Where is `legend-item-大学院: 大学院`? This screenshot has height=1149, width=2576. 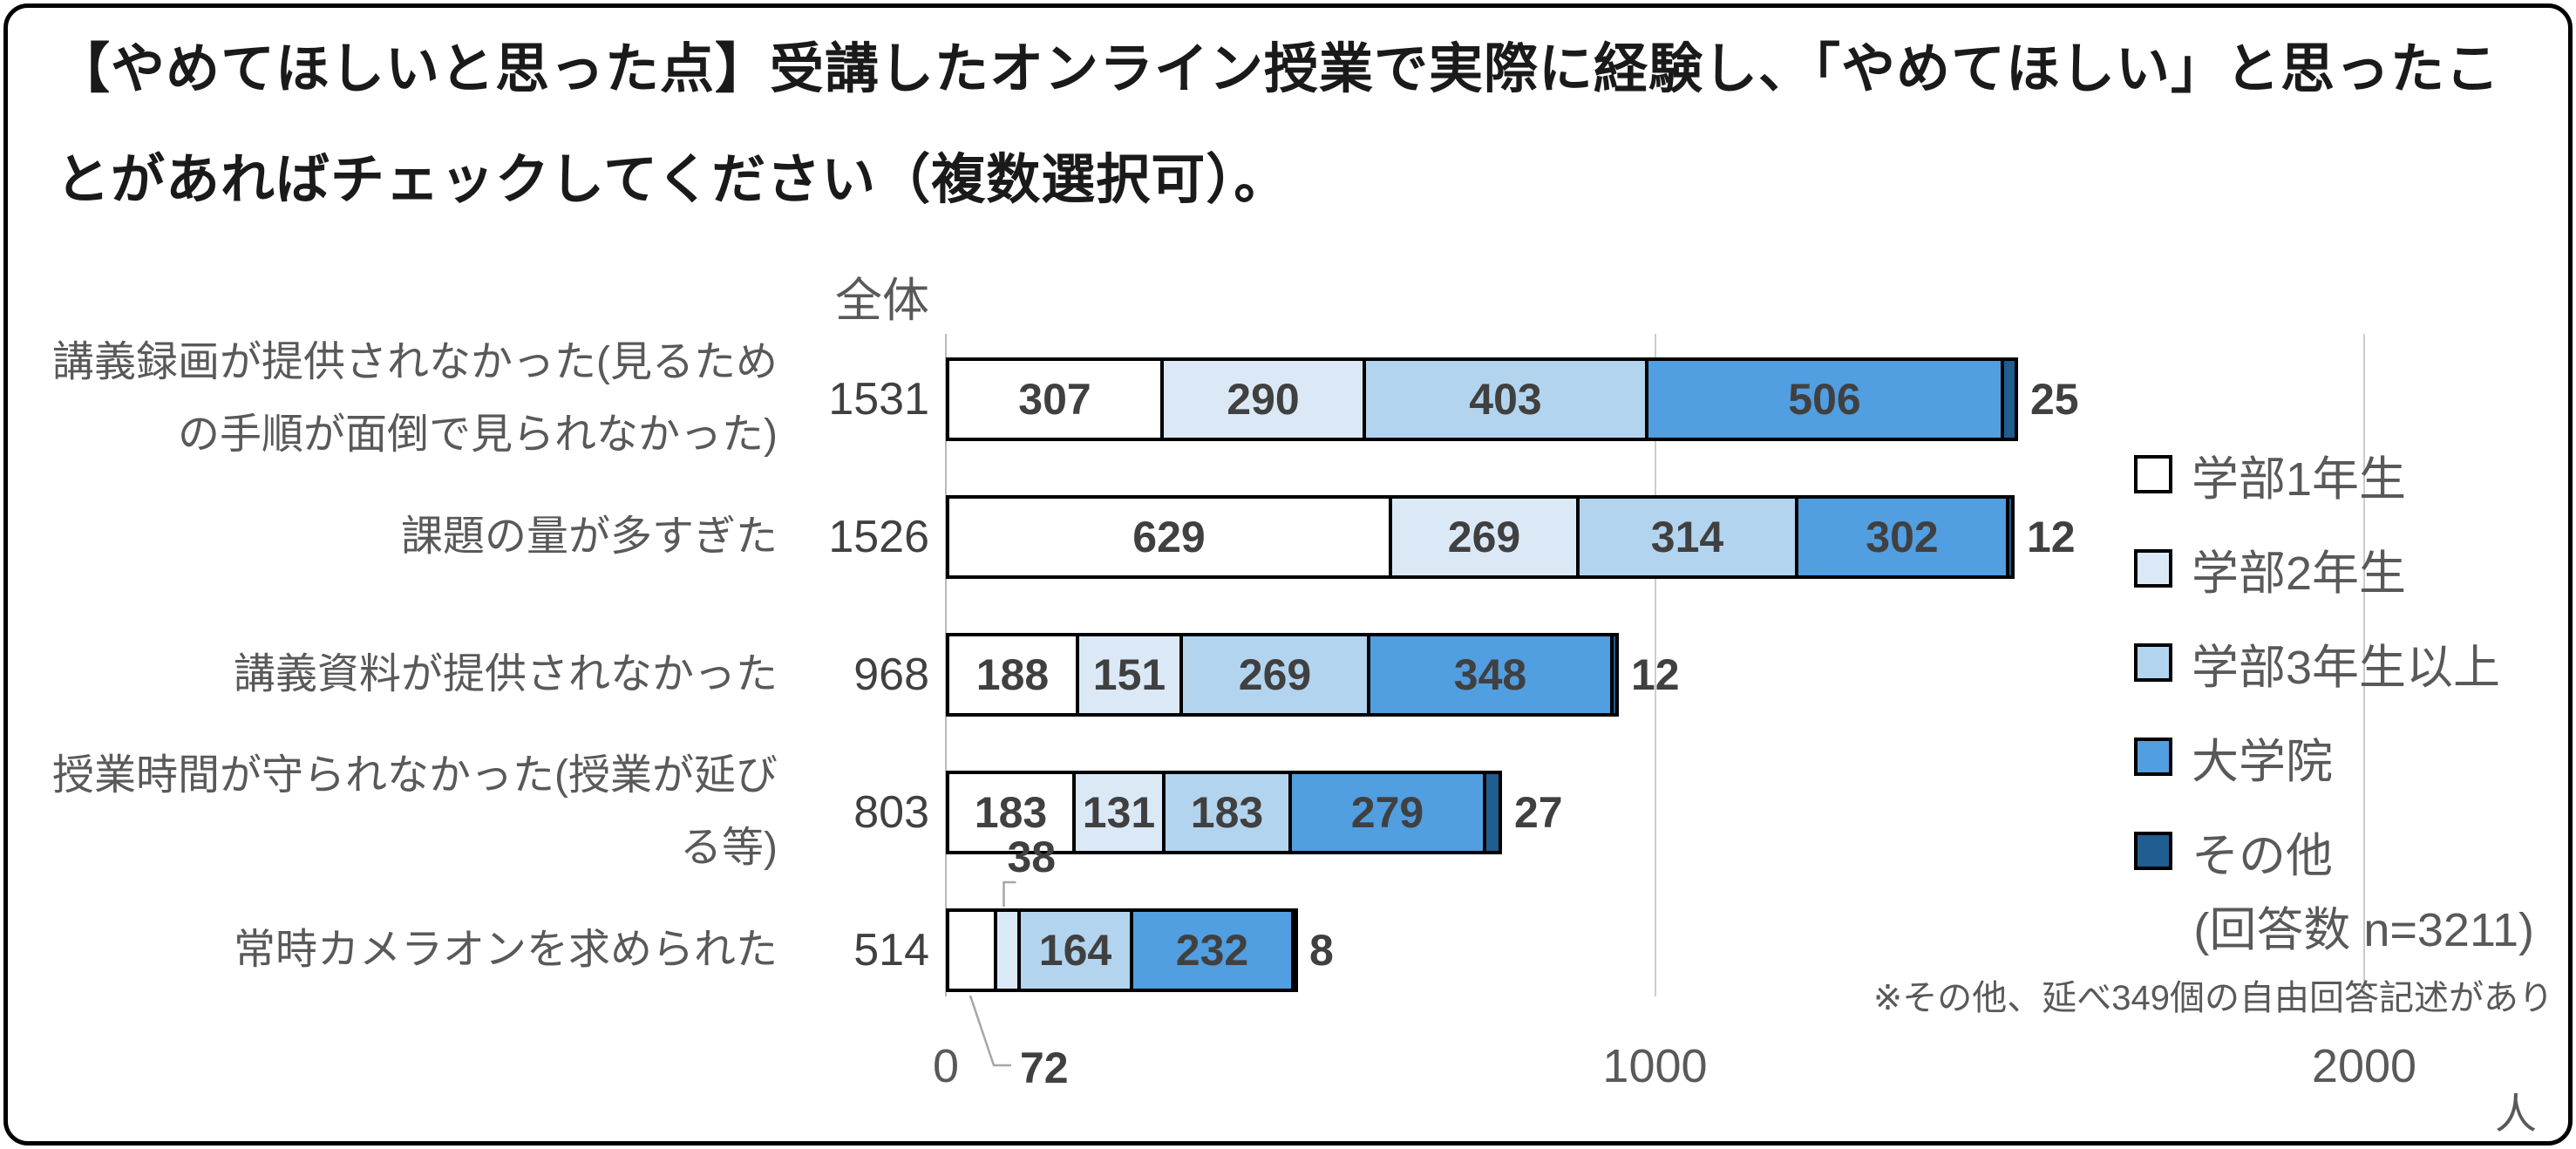
legend-item-大学院: 大学院 is located at coordinates (2317, 757).